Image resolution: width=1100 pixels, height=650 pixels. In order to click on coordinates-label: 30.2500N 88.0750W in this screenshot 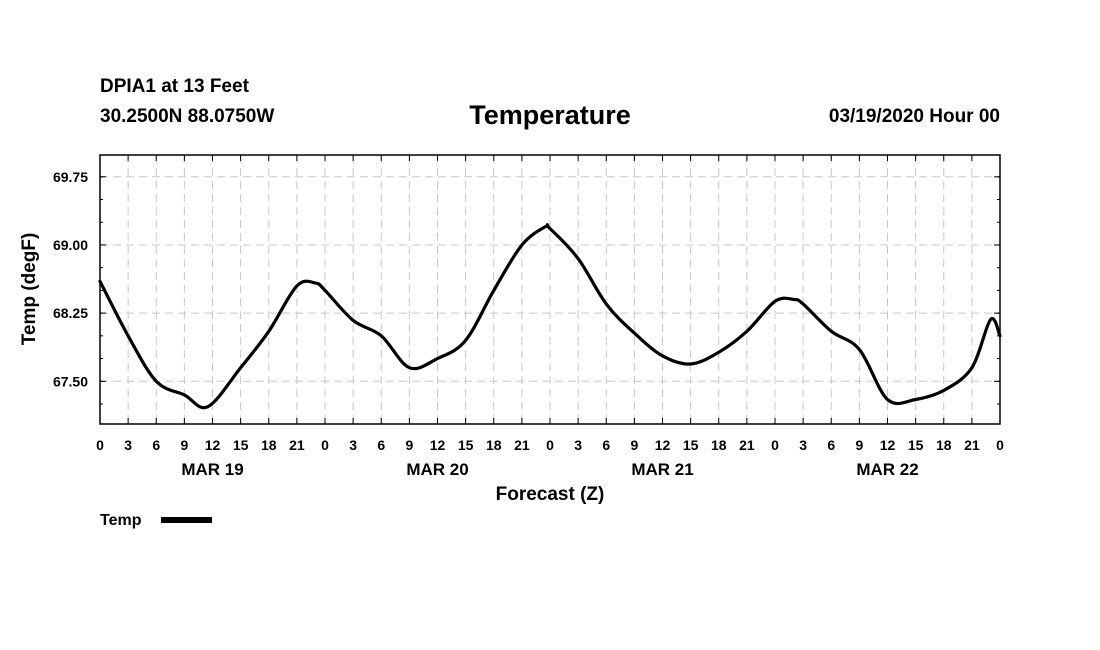, I will do `click(187, 116)`.